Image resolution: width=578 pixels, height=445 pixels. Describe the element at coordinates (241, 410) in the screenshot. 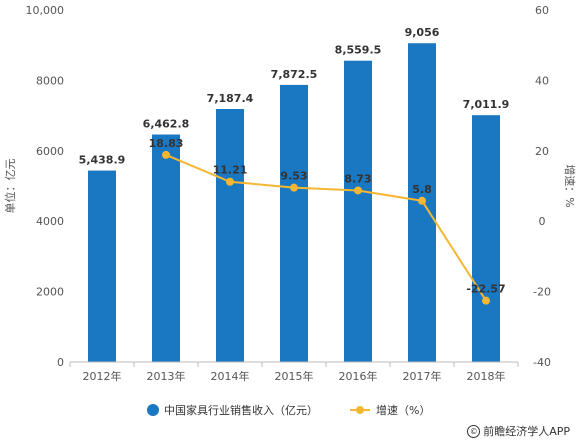

I see `legend-bar-label: 中国家具行业销售收入（亿元）` at that location.